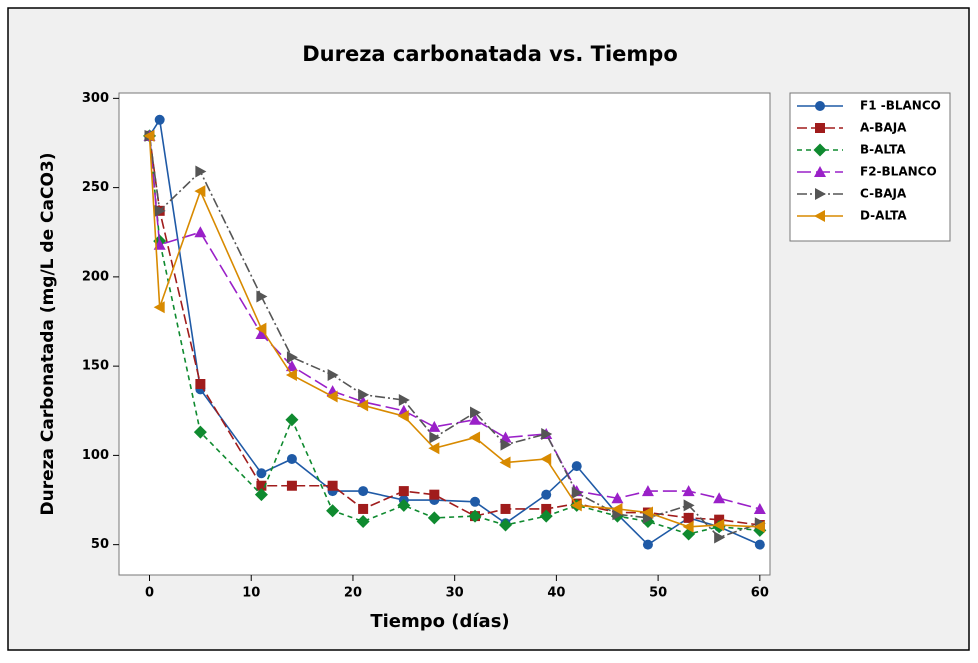 This screenshot has width=978, height=663. I want to click on y-tick-label: 150, so click(95, 366).